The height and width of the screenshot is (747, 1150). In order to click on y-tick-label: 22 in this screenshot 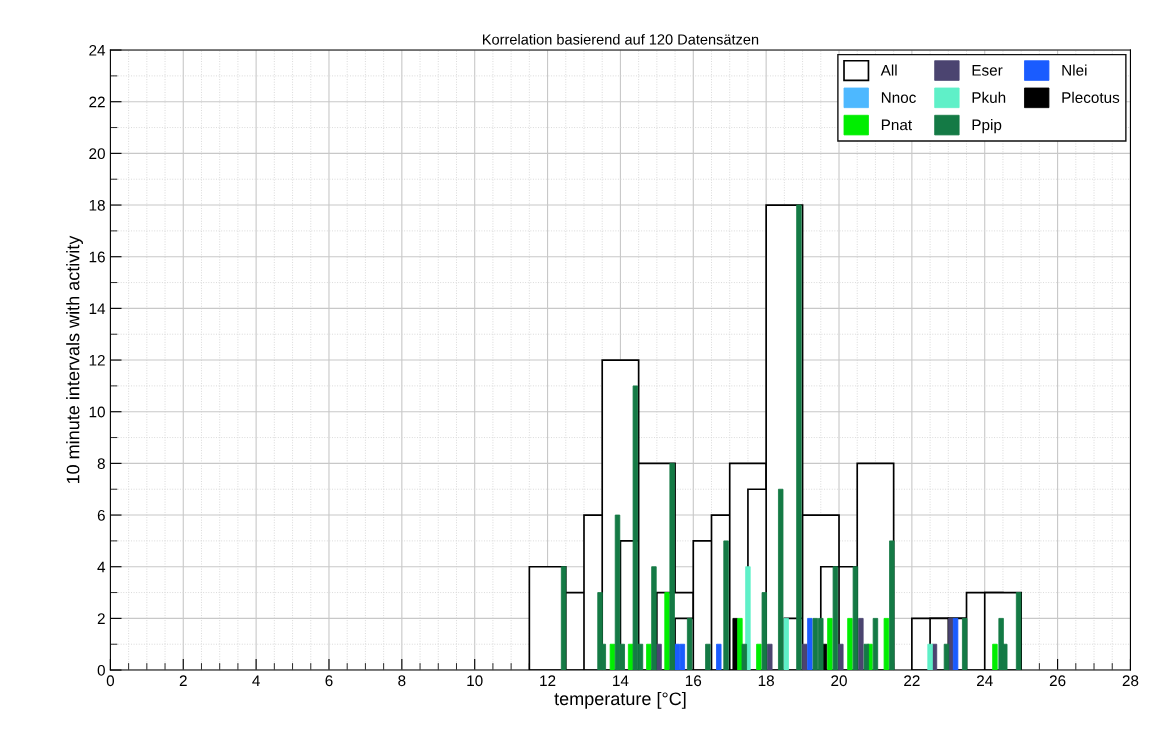, I will do `click(97, 102)`.